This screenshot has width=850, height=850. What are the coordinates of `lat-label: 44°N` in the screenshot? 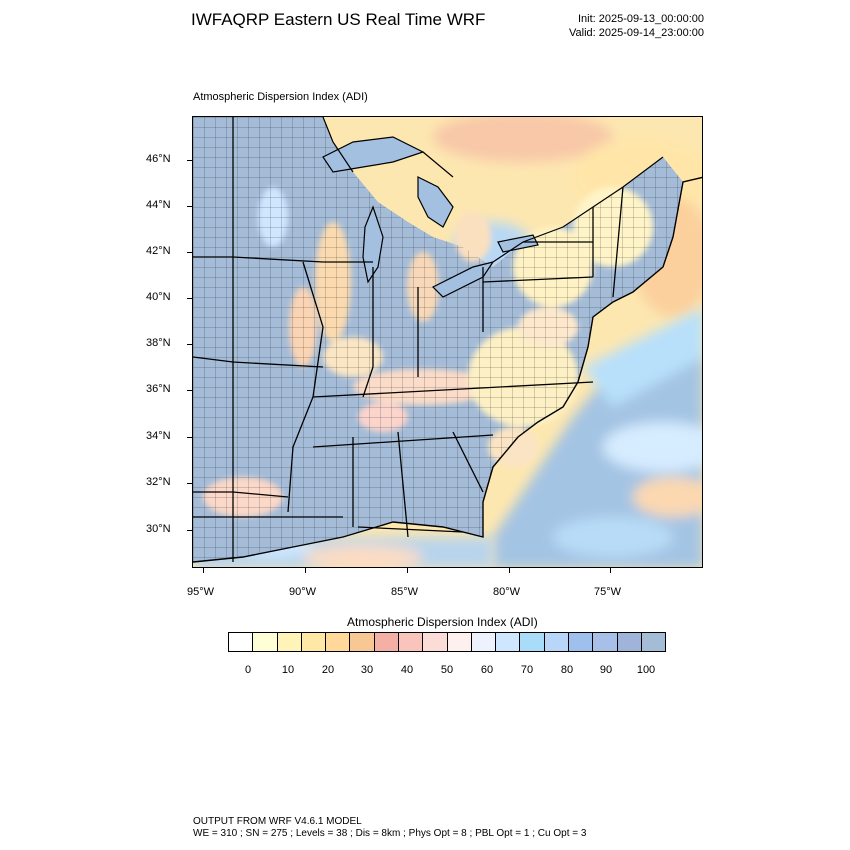 It's located at (158, 205).